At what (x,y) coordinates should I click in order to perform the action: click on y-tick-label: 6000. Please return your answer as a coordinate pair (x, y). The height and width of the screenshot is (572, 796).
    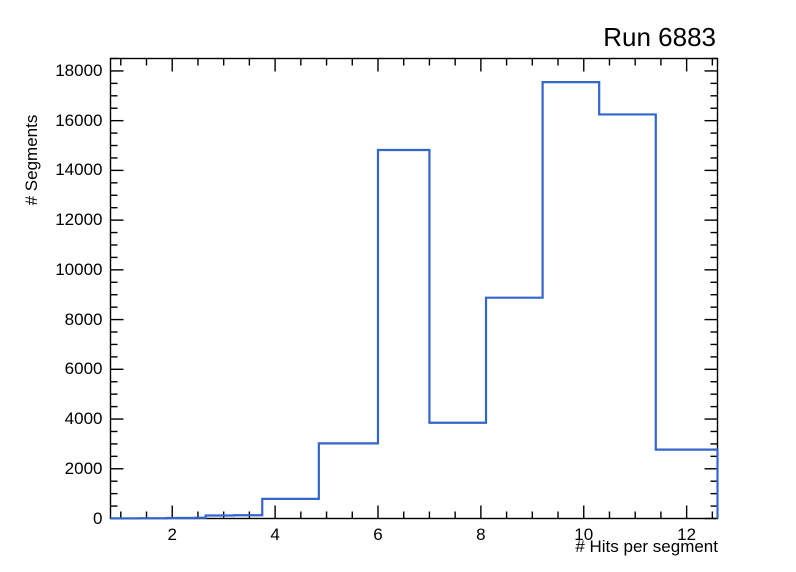
    Looking at the image, I should click on (83, 369).